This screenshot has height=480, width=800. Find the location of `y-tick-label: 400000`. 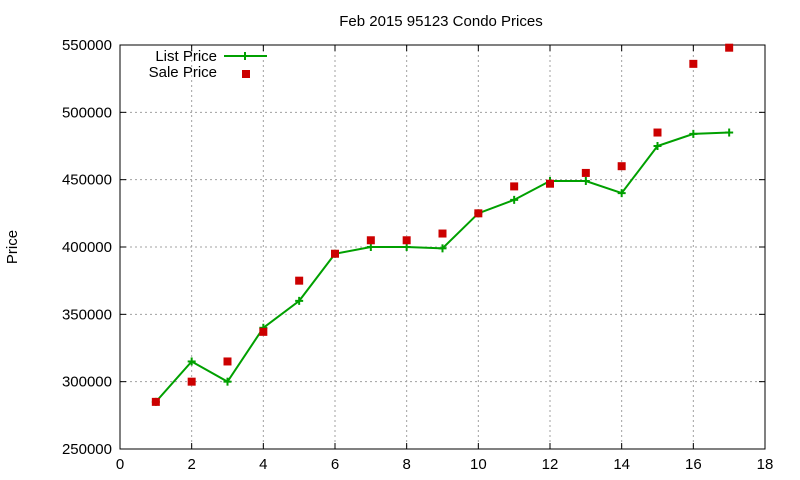

y-tick-label: 400000 is located at coordinates (87, 247).